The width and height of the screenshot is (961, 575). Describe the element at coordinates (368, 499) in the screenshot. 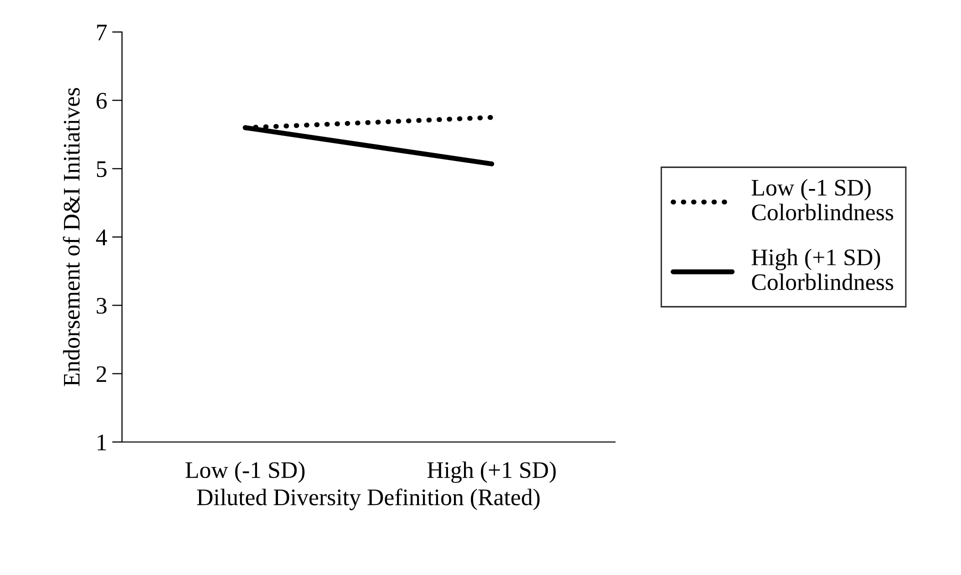

I see `x-axis-title: Diluted Diversity Definition (Rated)` at that location.